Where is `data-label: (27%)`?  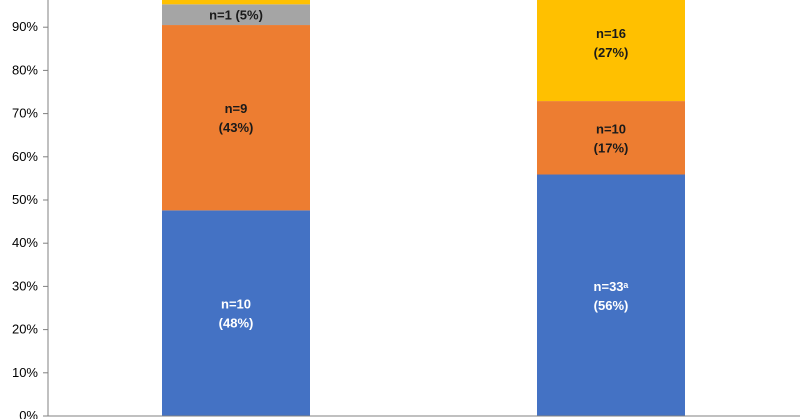 data-label: (27%) is located at coordinates (611, 52).